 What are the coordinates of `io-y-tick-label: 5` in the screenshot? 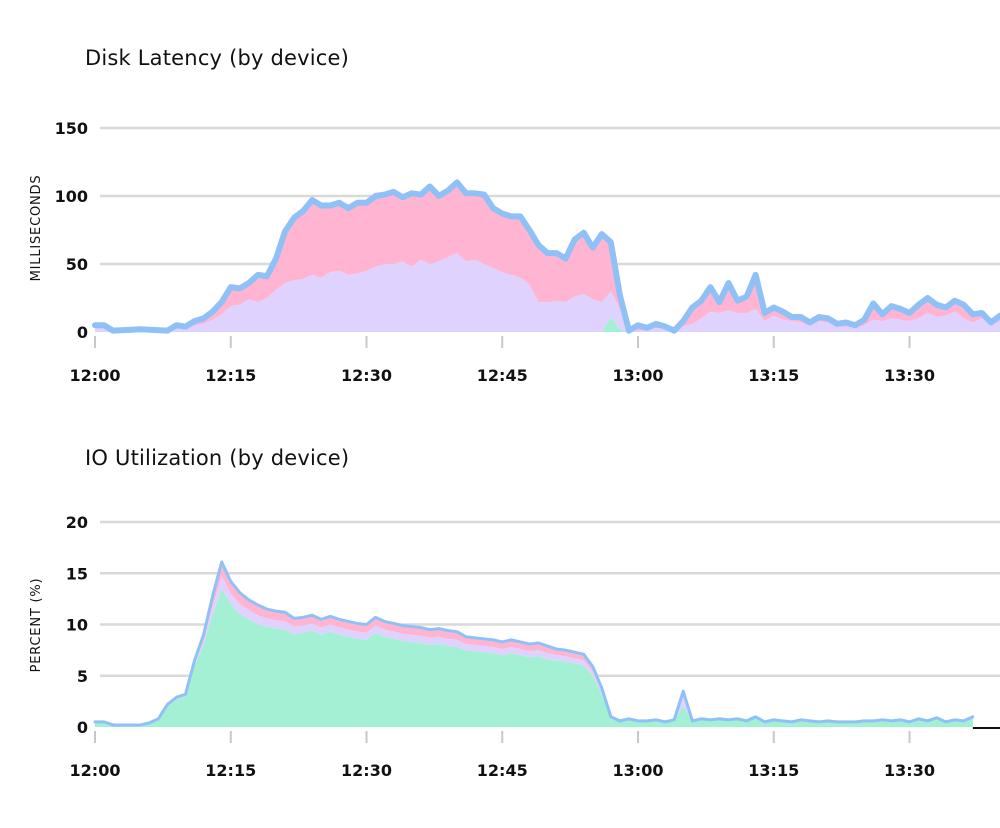 It's located at (82, 676).